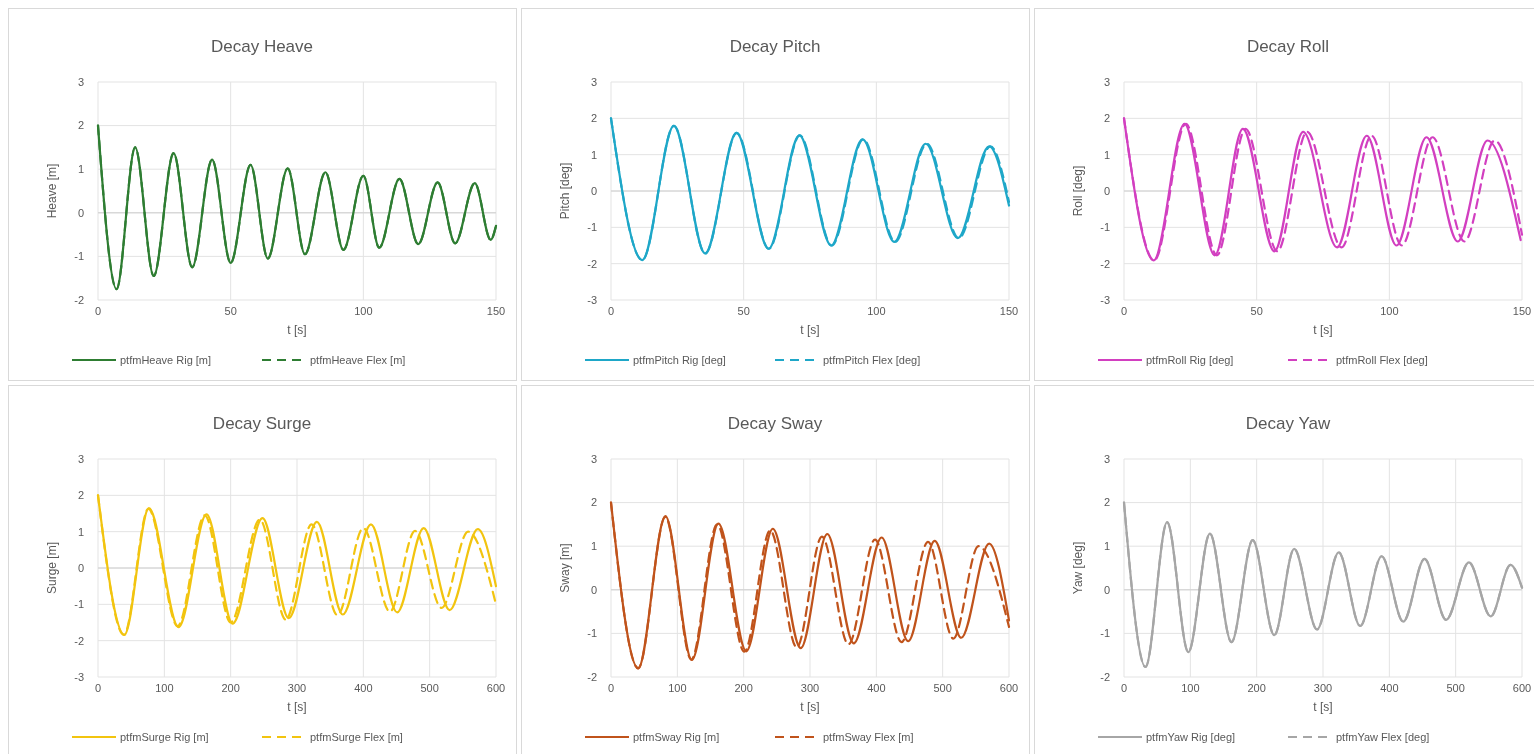  I want to click on chart-title: Decay Pitch, so click(775, 46).